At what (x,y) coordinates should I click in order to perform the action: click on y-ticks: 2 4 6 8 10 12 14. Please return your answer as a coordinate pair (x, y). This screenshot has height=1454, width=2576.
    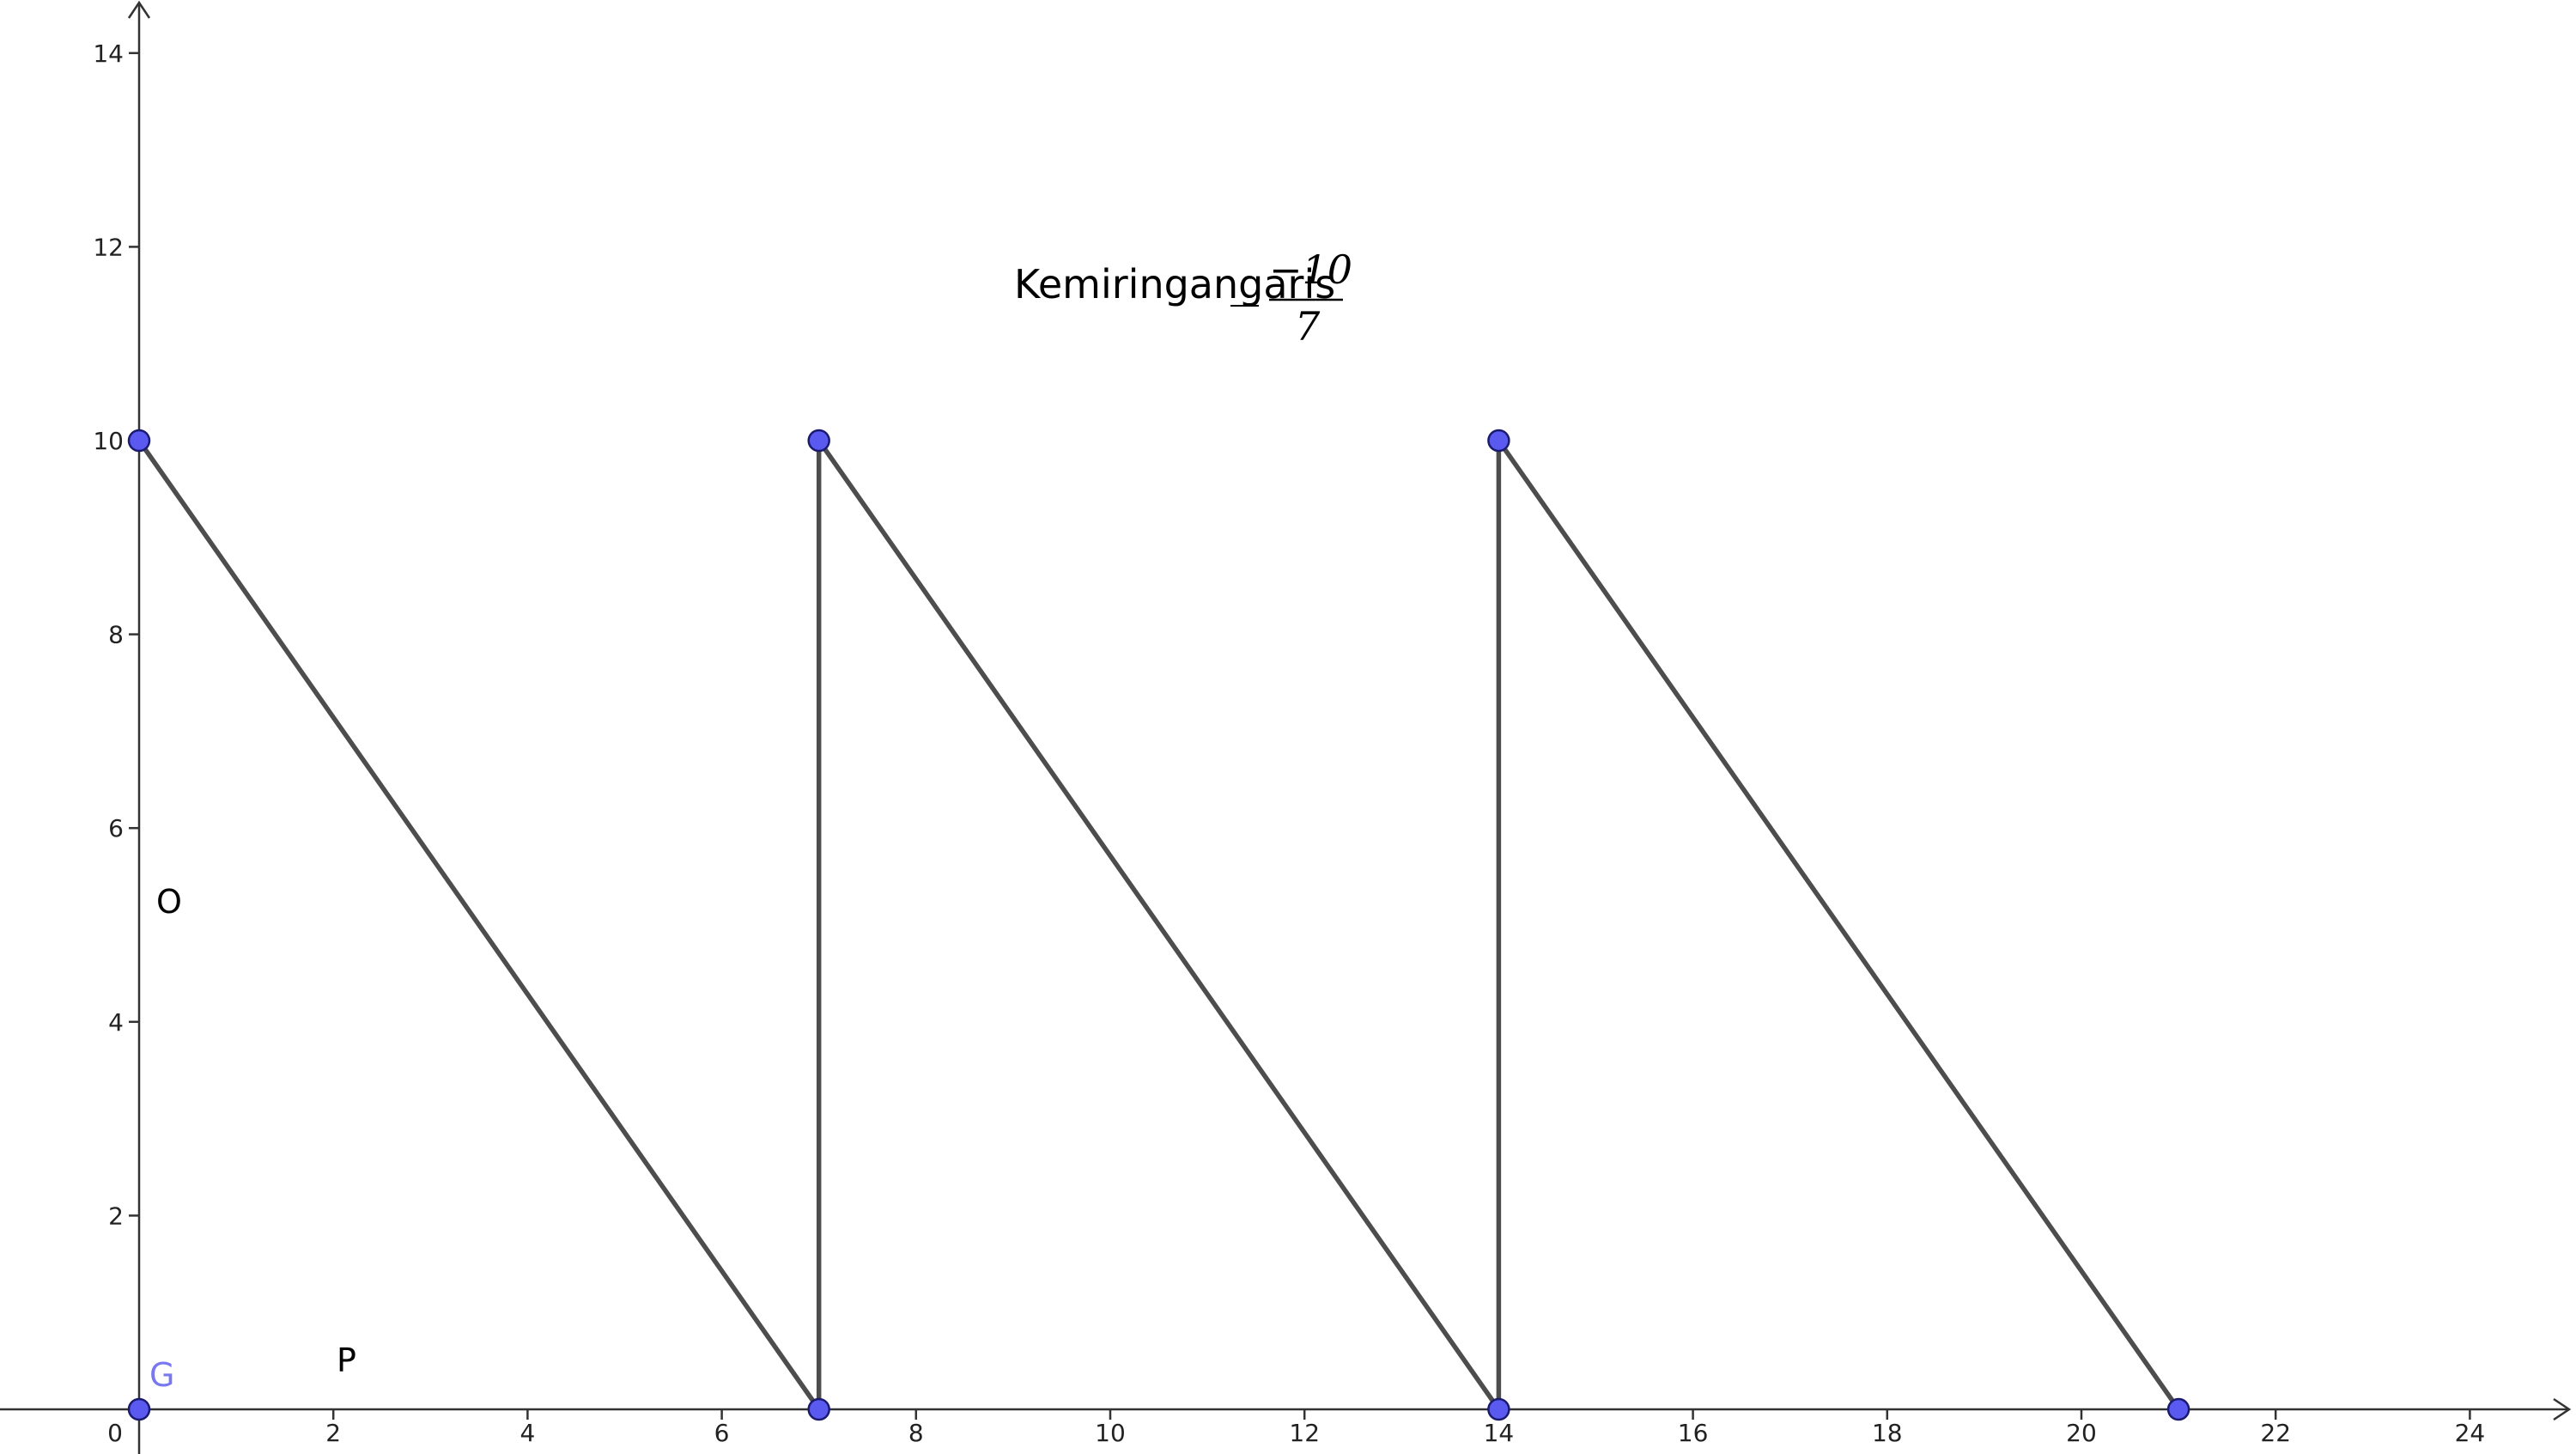
    Looking at the image, I should click on (116, 635).